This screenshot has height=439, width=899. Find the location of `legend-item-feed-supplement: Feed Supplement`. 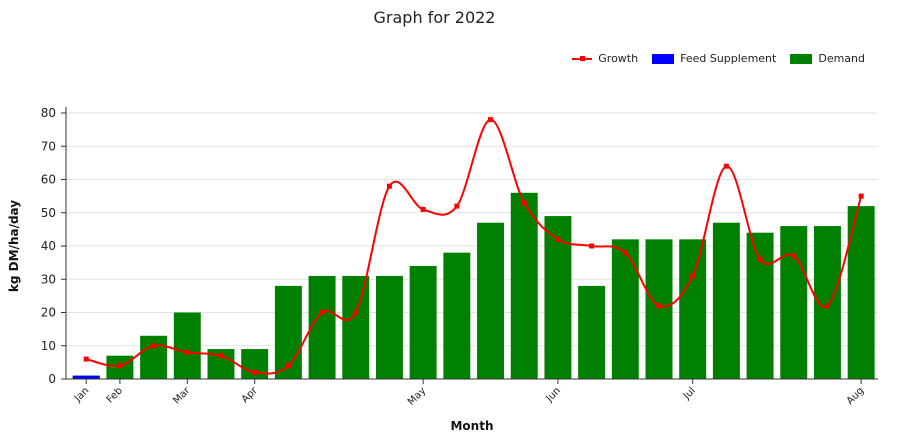

legend-item-feed-supplement: Feed Supplement is located at coordinates (714, 58).